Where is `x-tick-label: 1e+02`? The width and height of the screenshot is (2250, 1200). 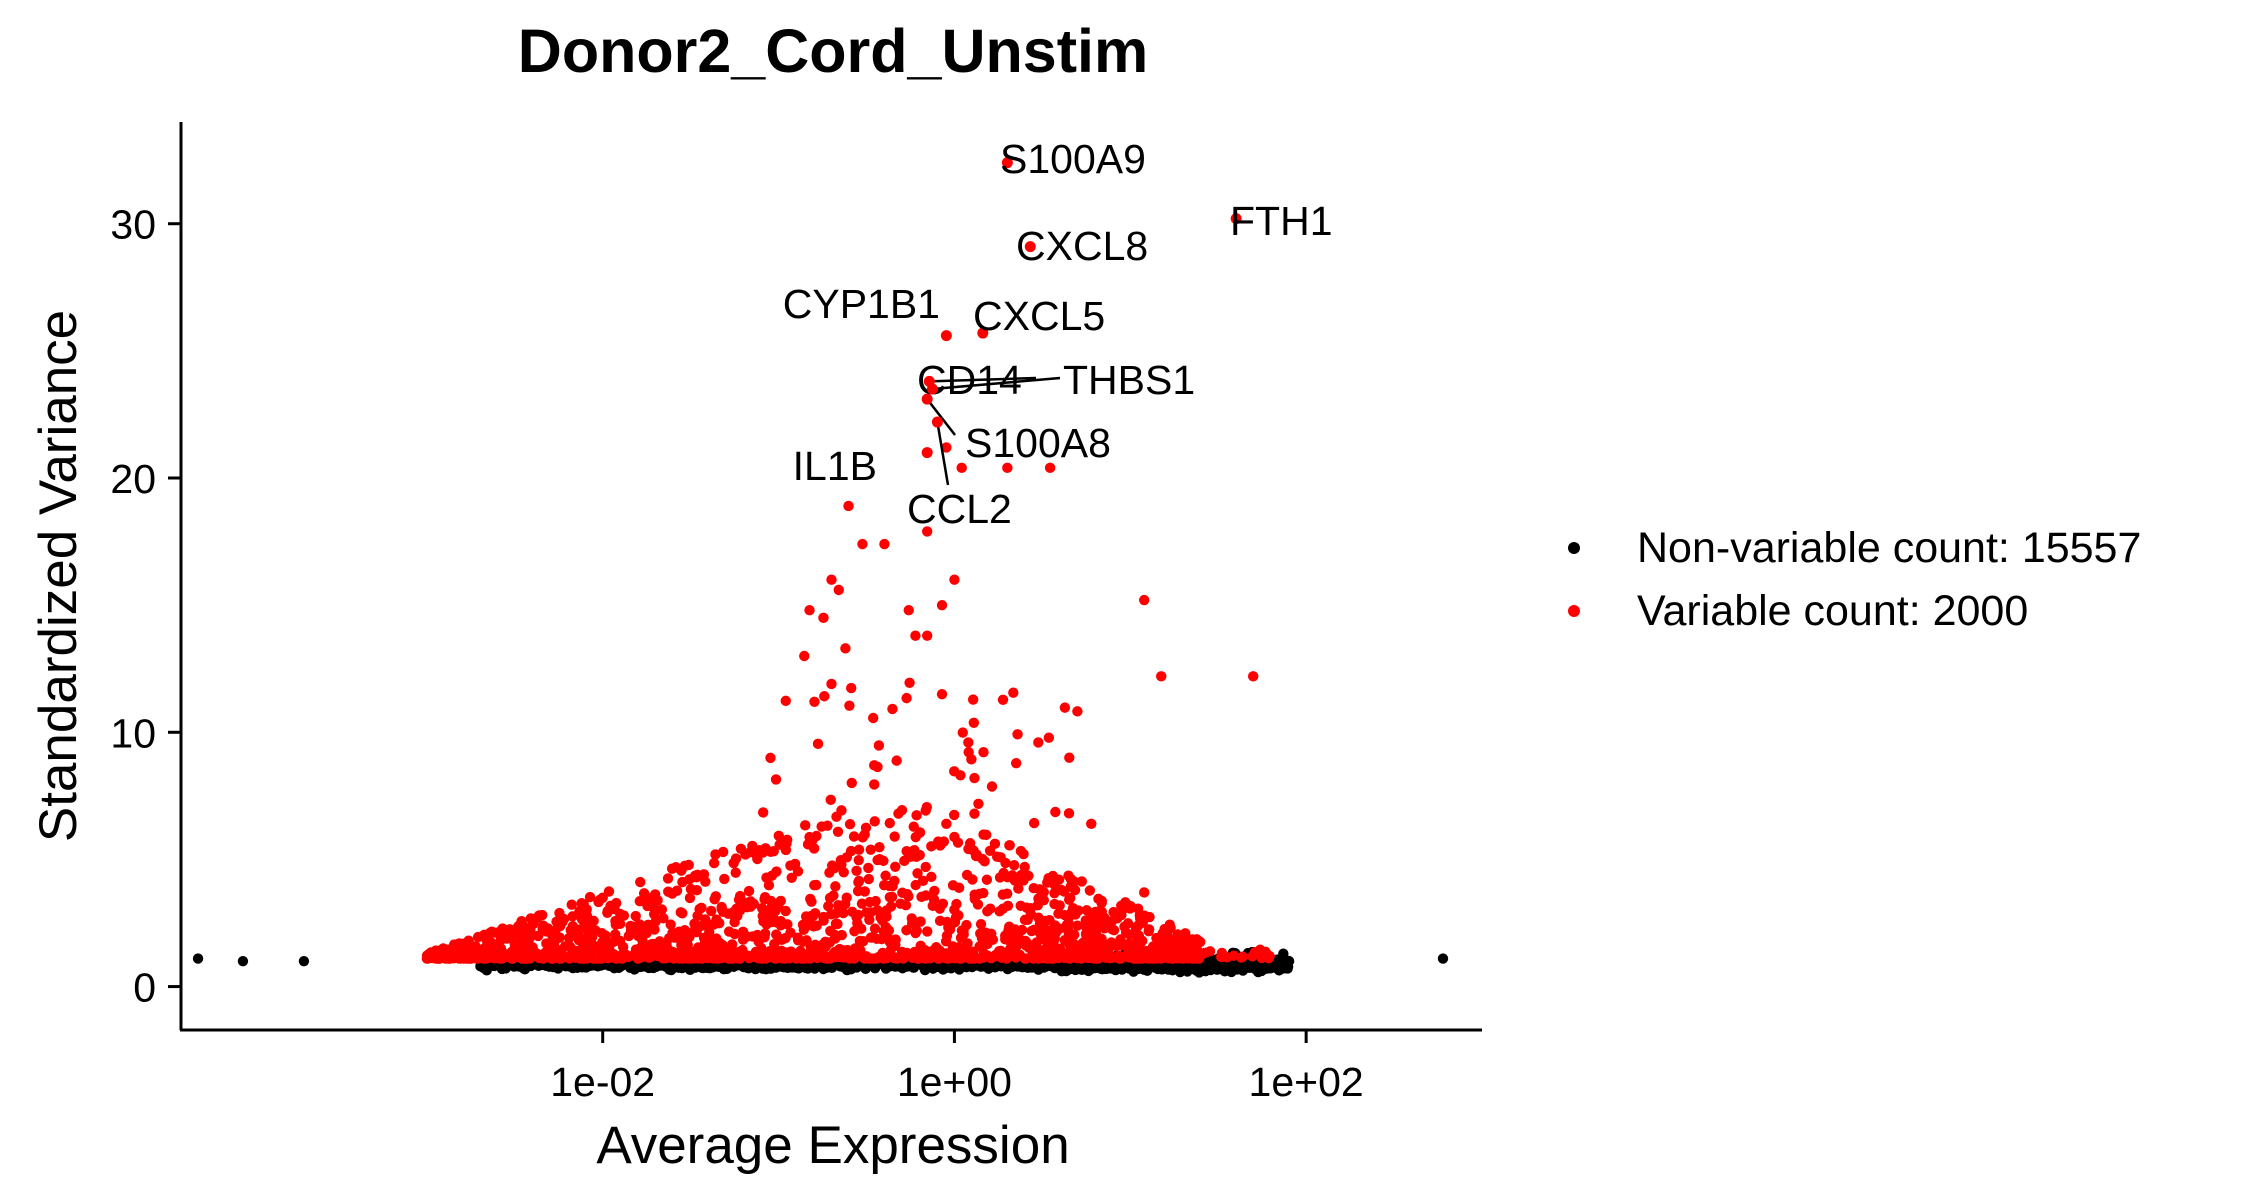
x-tick-label: 1e+02 is located at coordinates (1306, 1082).